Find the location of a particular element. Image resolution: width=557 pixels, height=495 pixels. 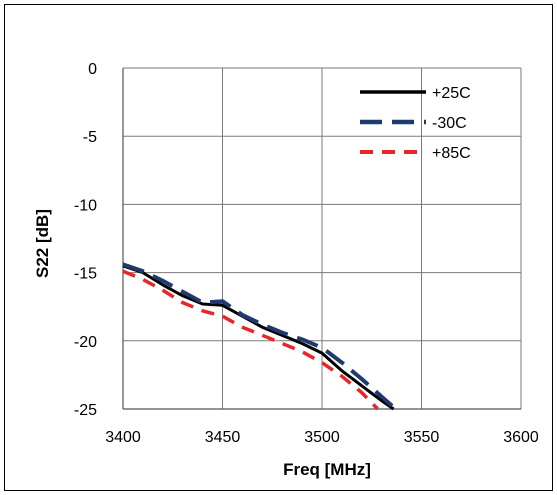

series-line-25c is located at coordinates (258, 337).